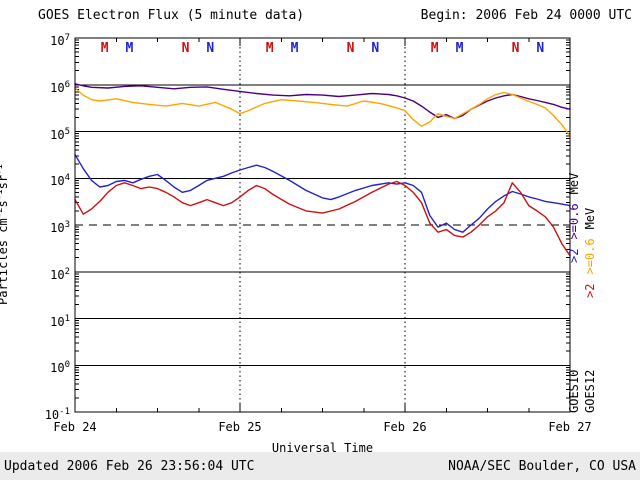 The height and width of the screenshot is (480, 640). I want to click on series-line-goes10-0p6mev, so click(322, 101).